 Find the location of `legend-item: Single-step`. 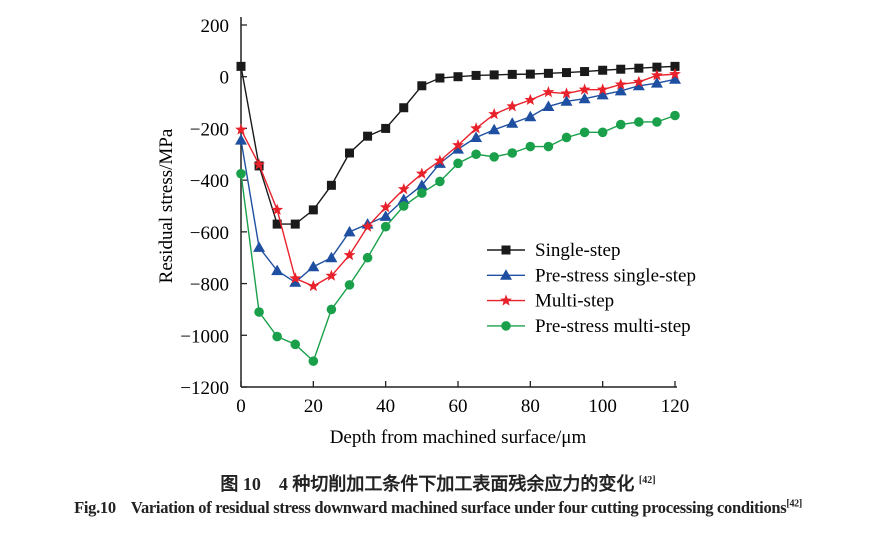

legend-item: Single-step is located at coordinates (554, 250).